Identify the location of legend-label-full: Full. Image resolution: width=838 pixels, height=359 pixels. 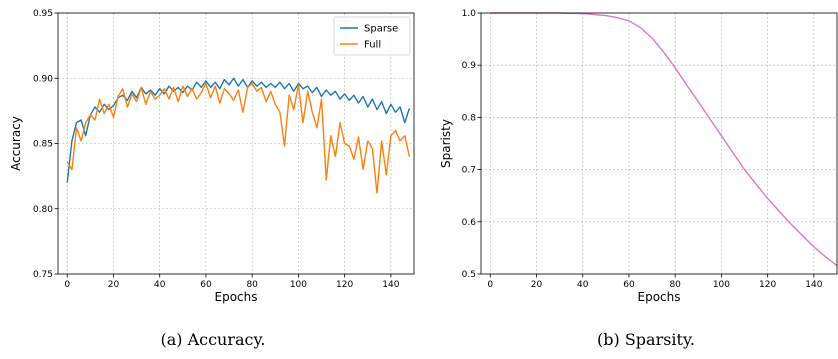
(372, 45).